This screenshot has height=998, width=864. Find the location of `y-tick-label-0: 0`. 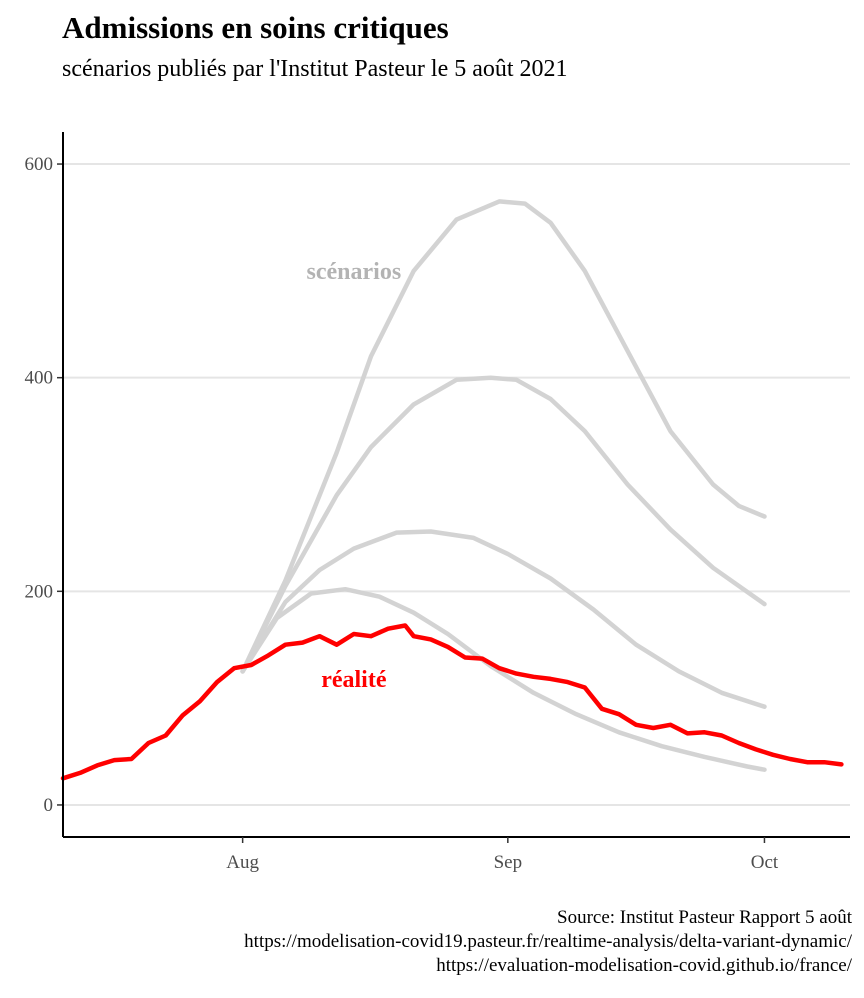

y-tick-label-0: 0 is located at coordinates (49, 805).